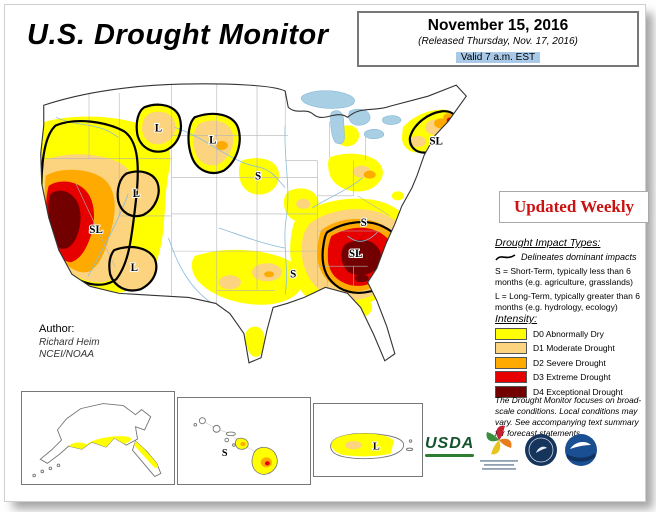 Image resolution: width=656 pixels, height=512 pixels. I want to click on usda-logo-swoosh, so click(450, 455).